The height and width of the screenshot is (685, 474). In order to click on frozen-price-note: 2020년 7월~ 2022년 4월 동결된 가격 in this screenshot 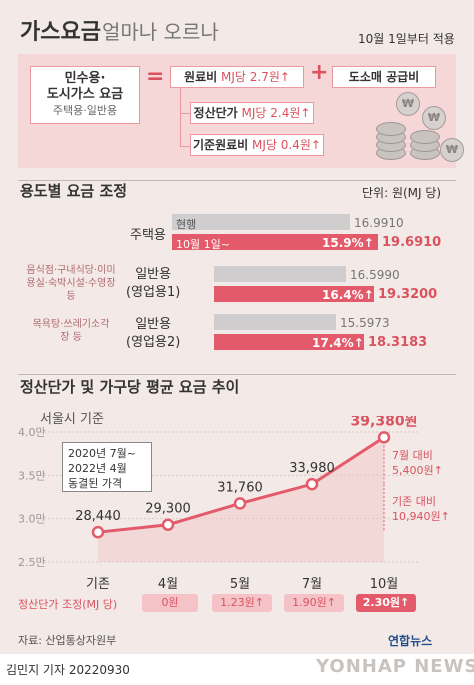, I will do `click(107, 467)`.